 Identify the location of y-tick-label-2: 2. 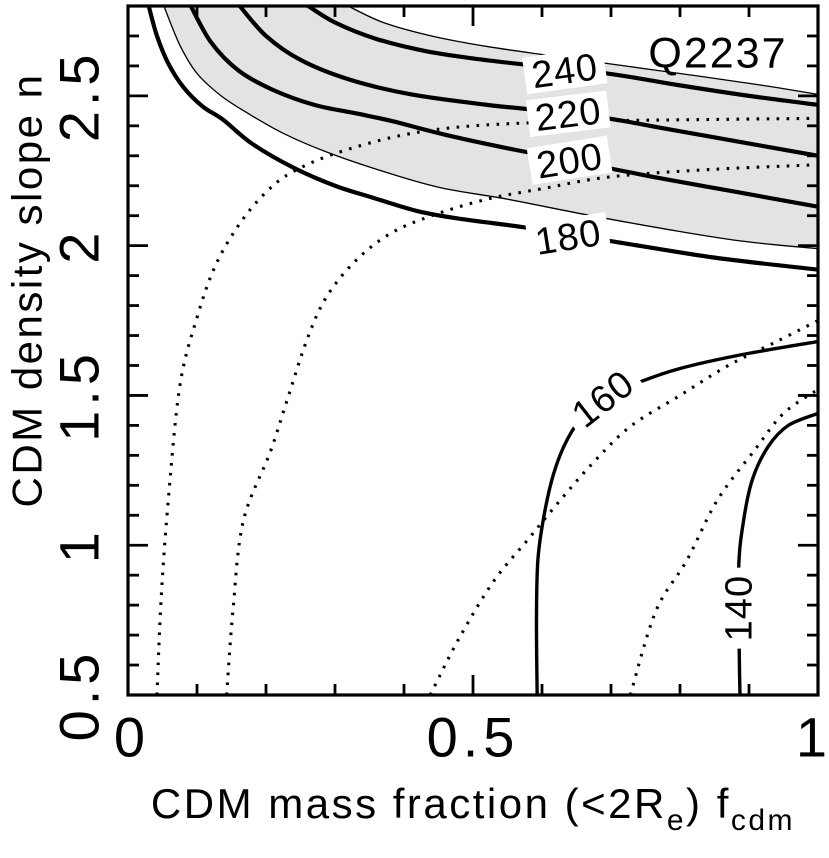
(79, 246).